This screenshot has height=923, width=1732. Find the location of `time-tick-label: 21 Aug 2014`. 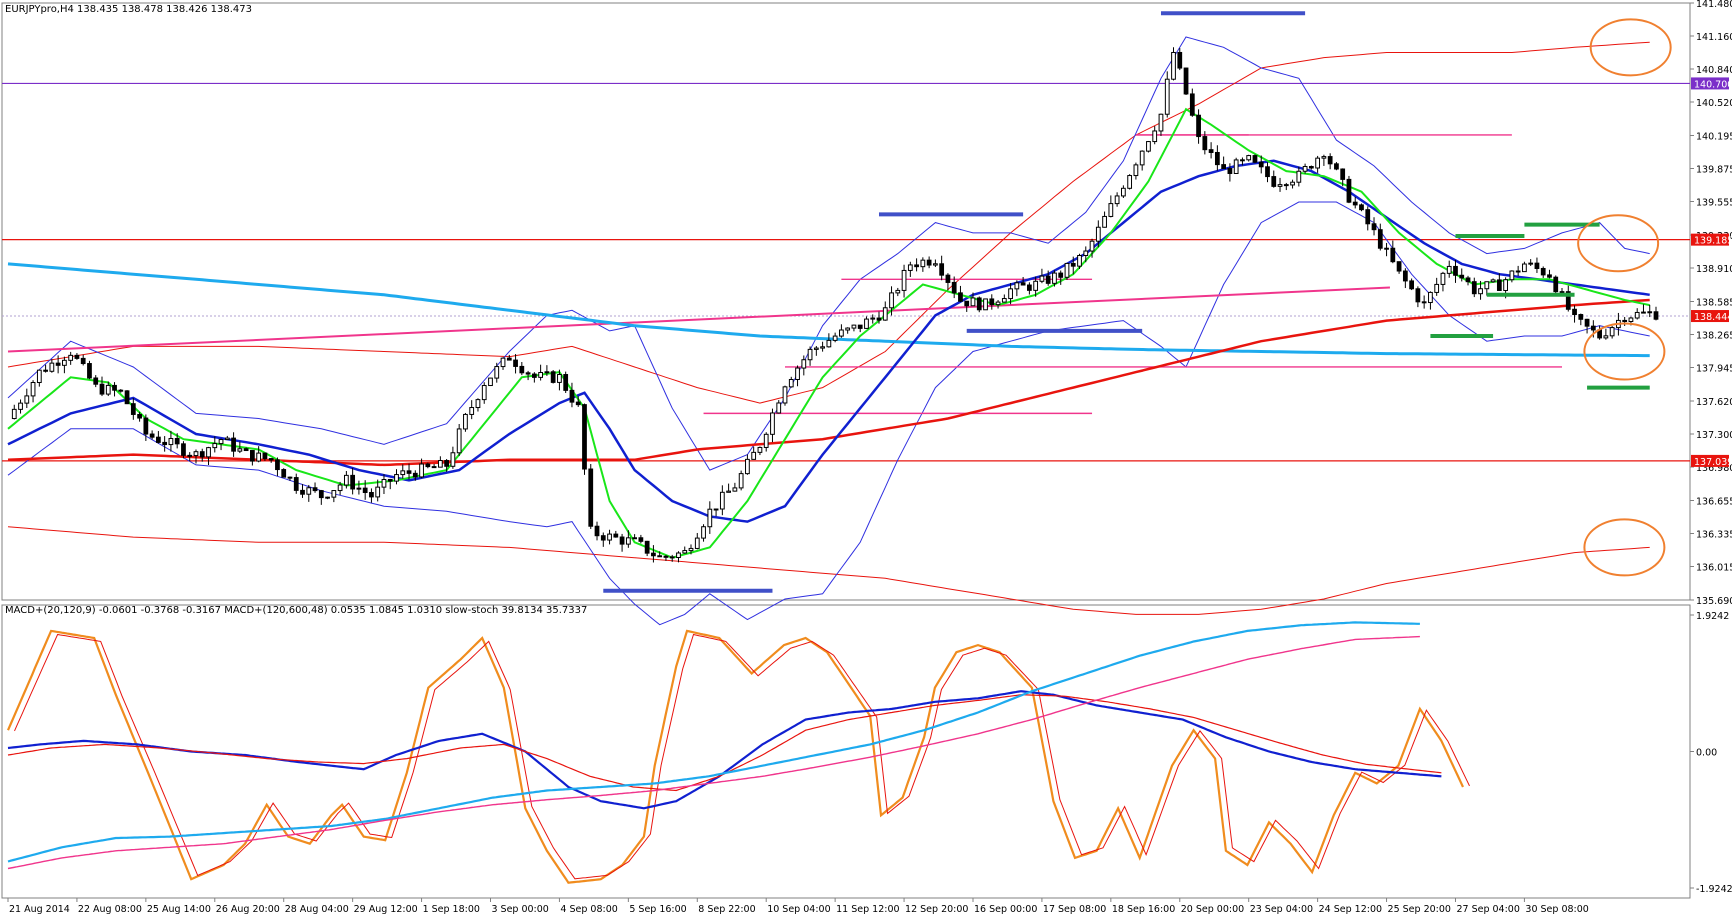

time-tick-label: 21 Aug 2014 is located at coordinates (39, 909).